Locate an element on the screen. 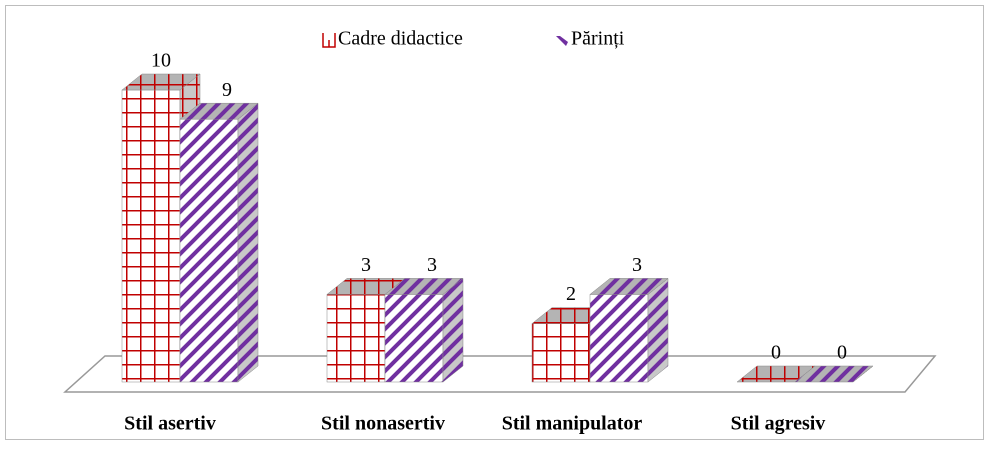 The height and width of the screenshot is (450, 989). data-label: 9 is located at coordinates (227, 90).